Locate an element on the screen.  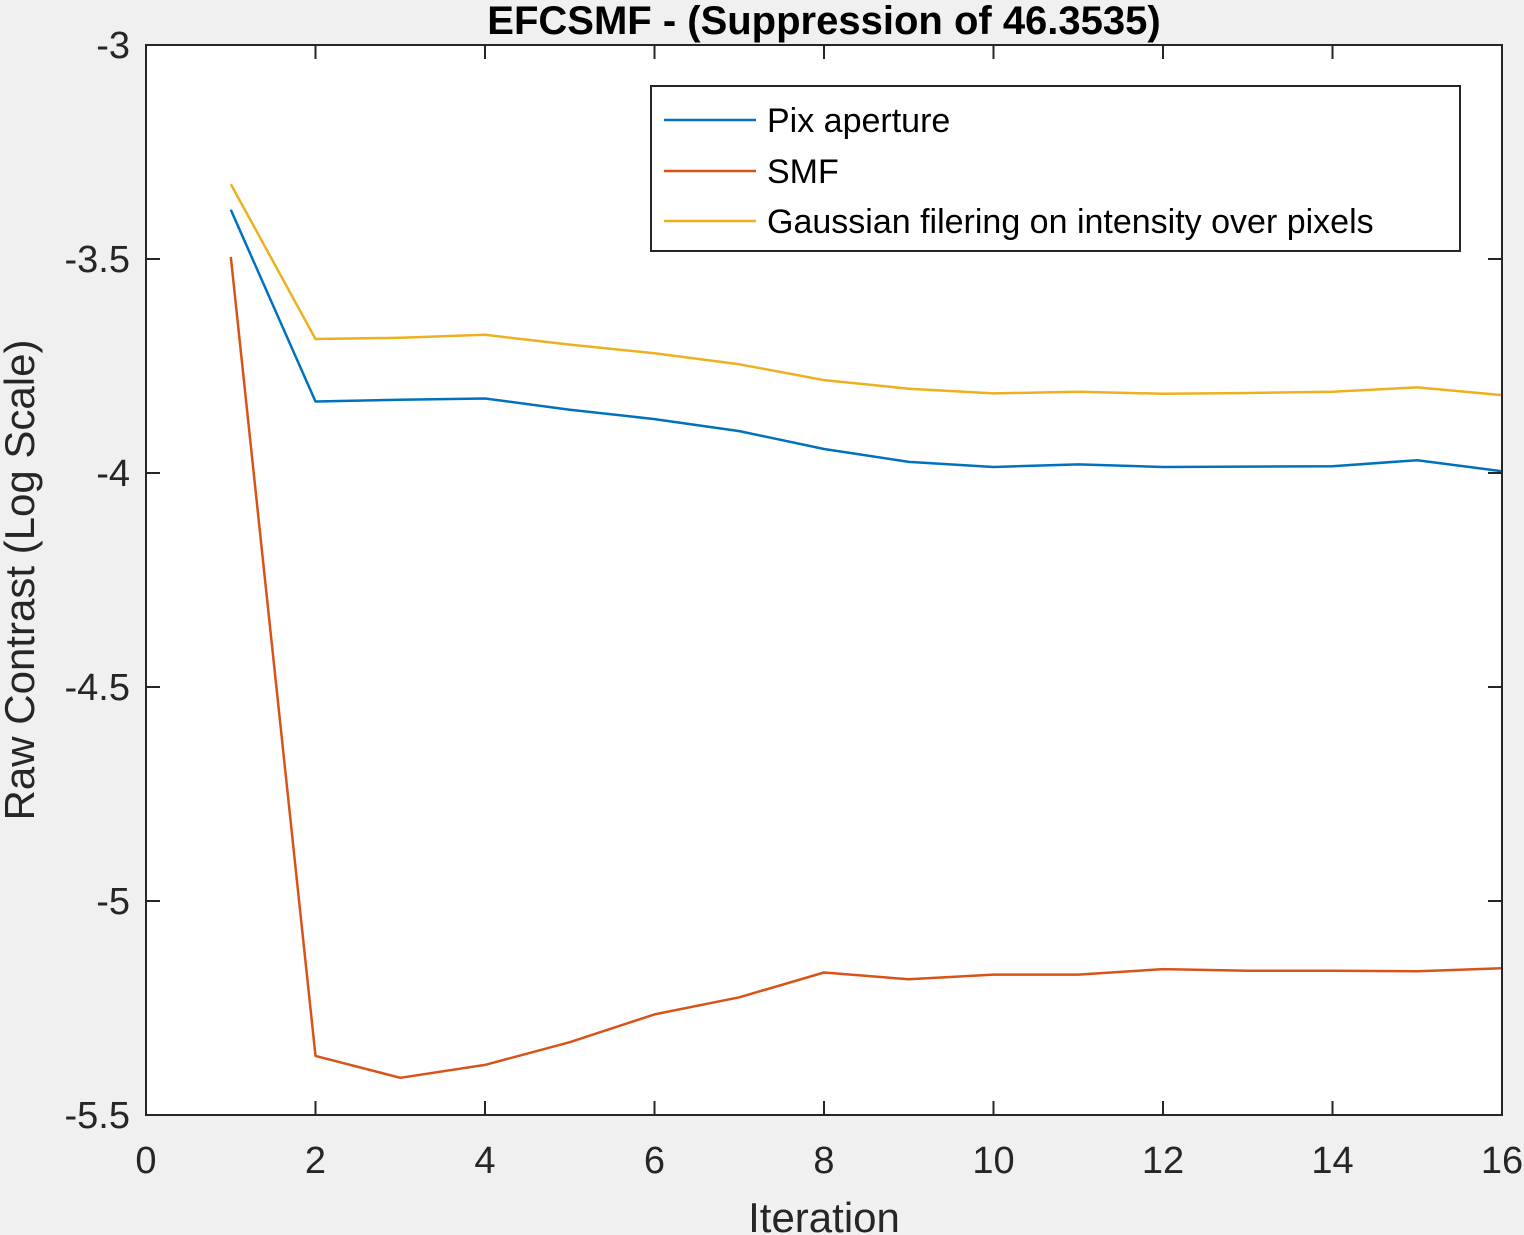
y-tick-label: -5.5 is located at coordinates (97, 1116).